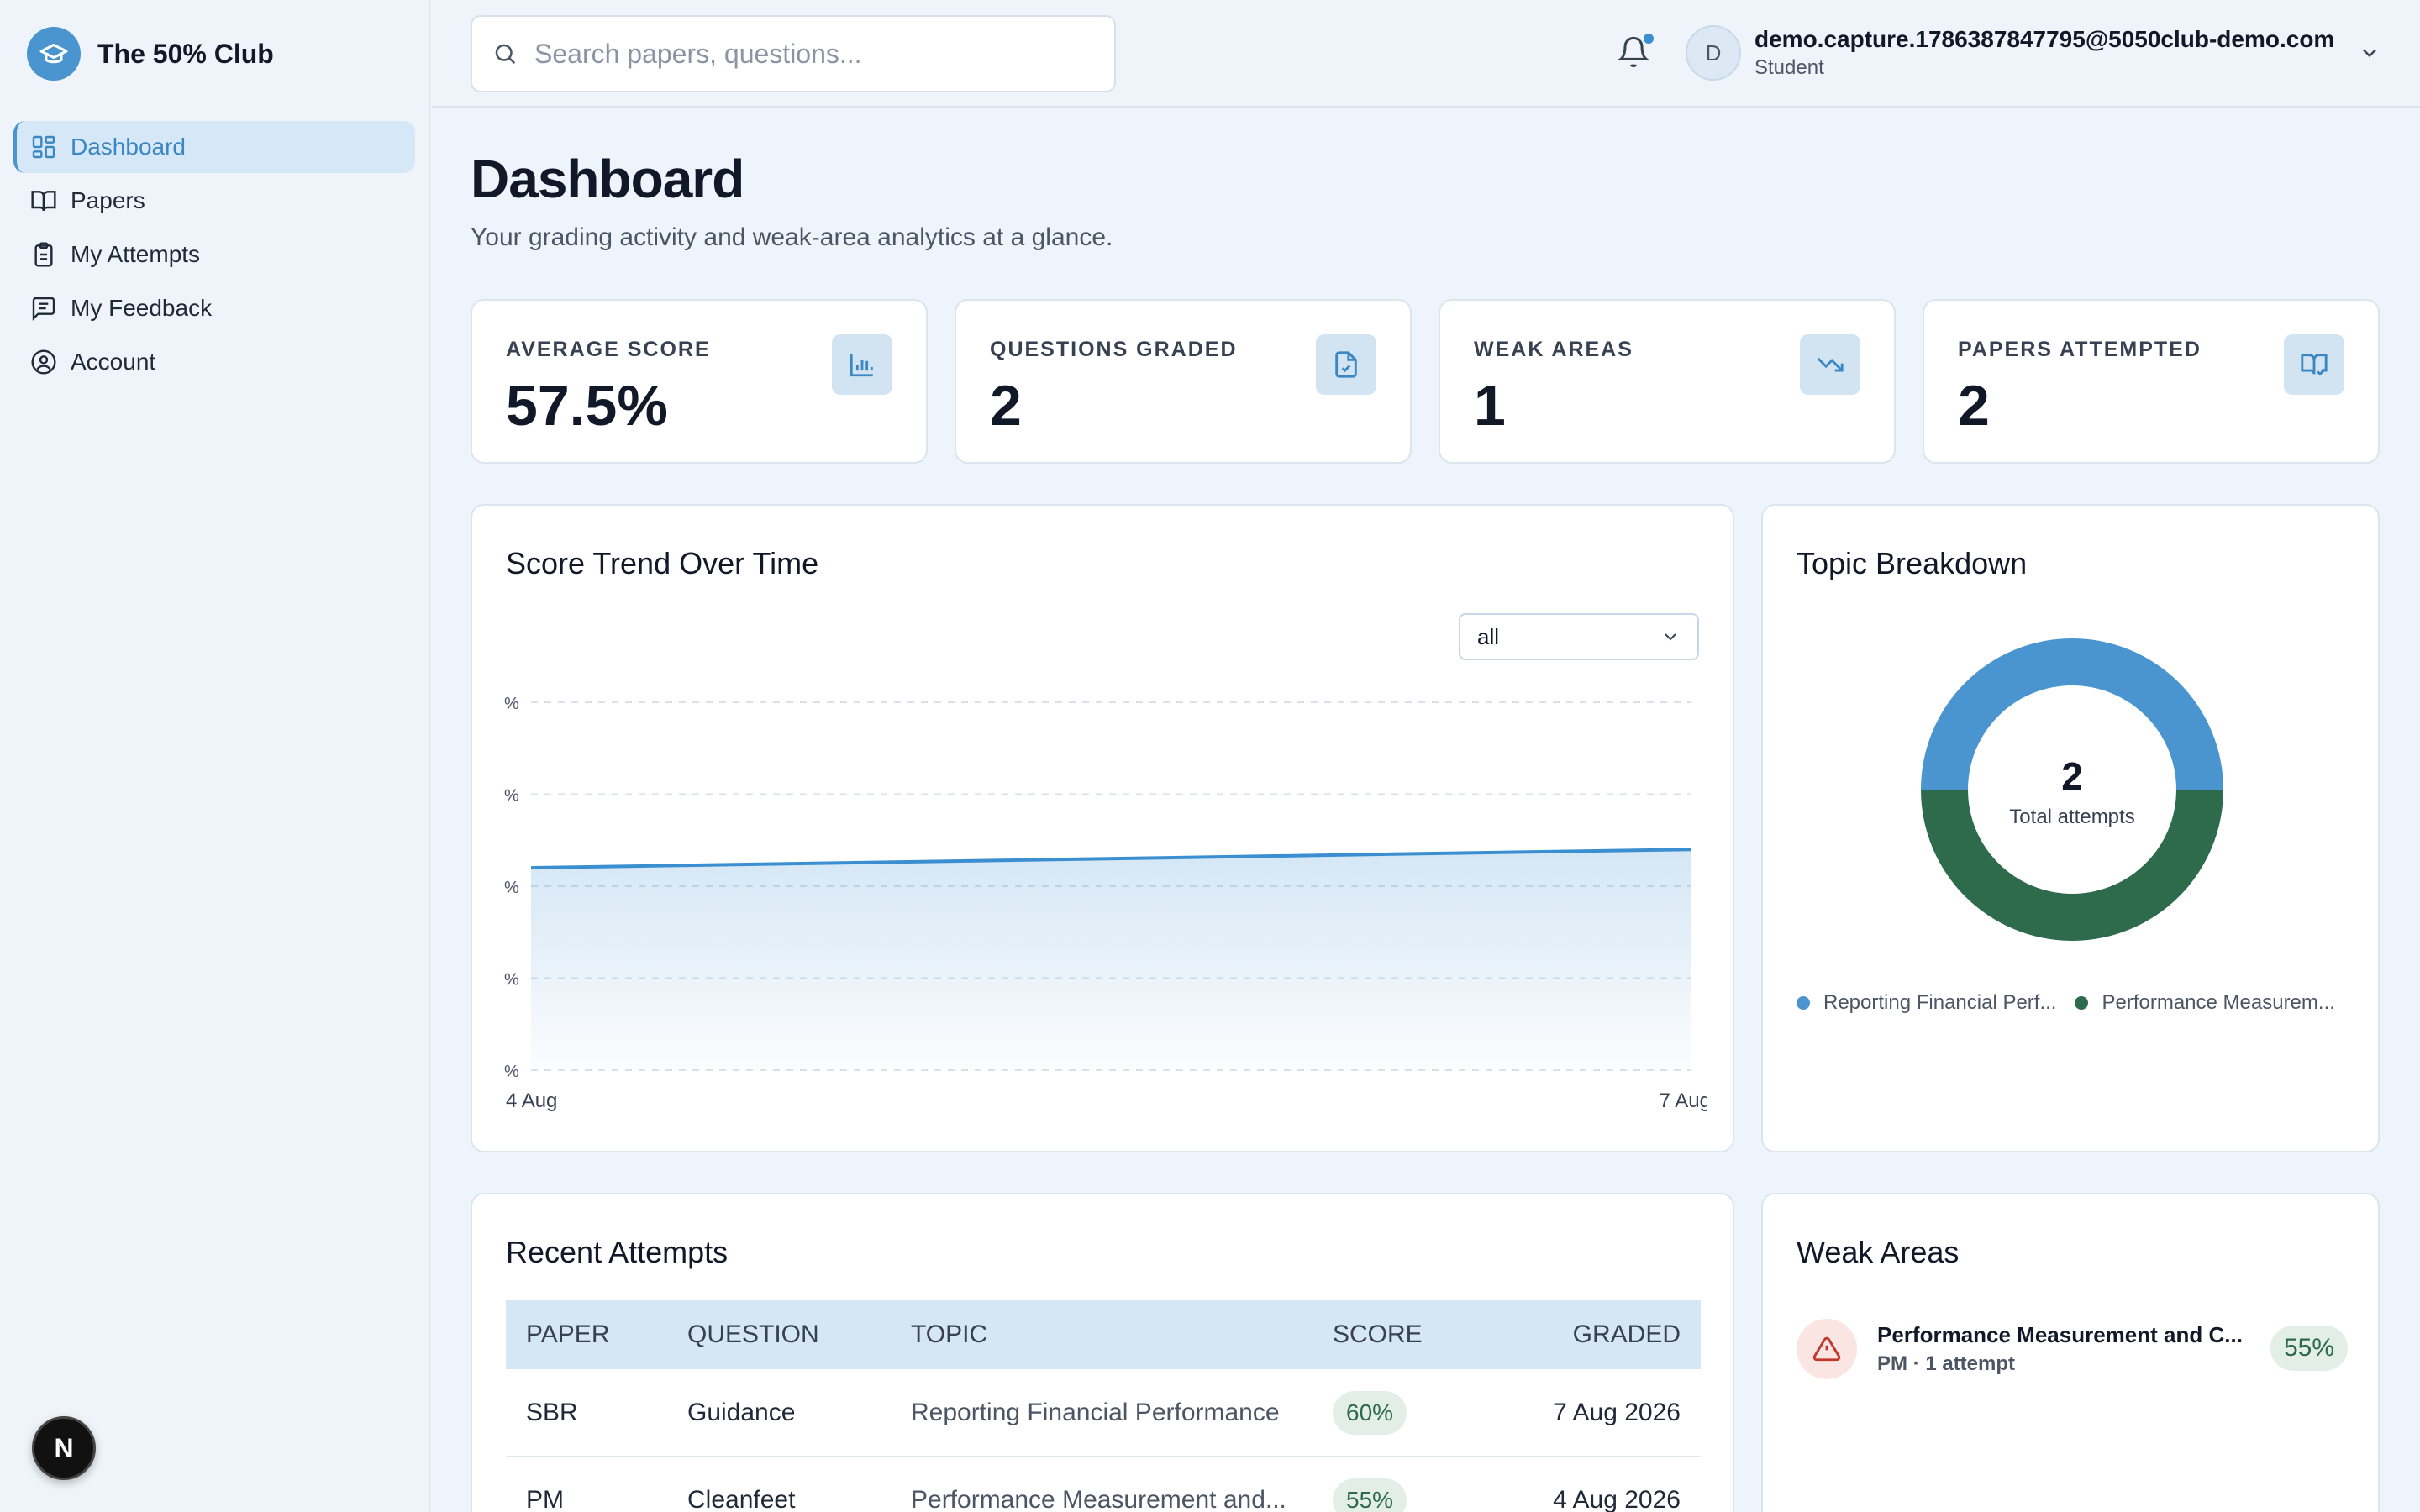  What do you see at coordinates (1490, 406) in the screenshot?
I see `stat-value: 1` at bounding box center [1490, 406].